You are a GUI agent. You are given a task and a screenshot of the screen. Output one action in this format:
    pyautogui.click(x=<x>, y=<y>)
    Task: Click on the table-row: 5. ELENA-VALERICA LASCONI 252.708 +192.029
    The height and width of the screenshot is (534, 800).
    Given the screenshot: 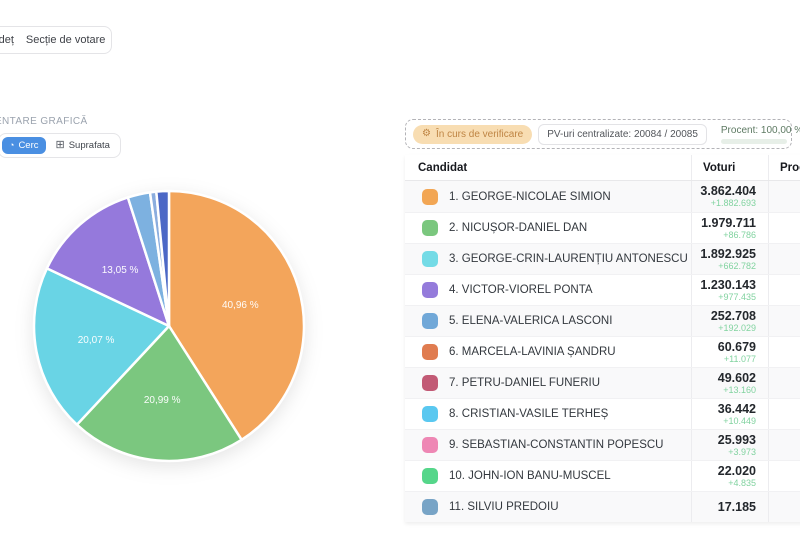 What is the action you would take?
    pyautogui.click(x=602, y=320)
    